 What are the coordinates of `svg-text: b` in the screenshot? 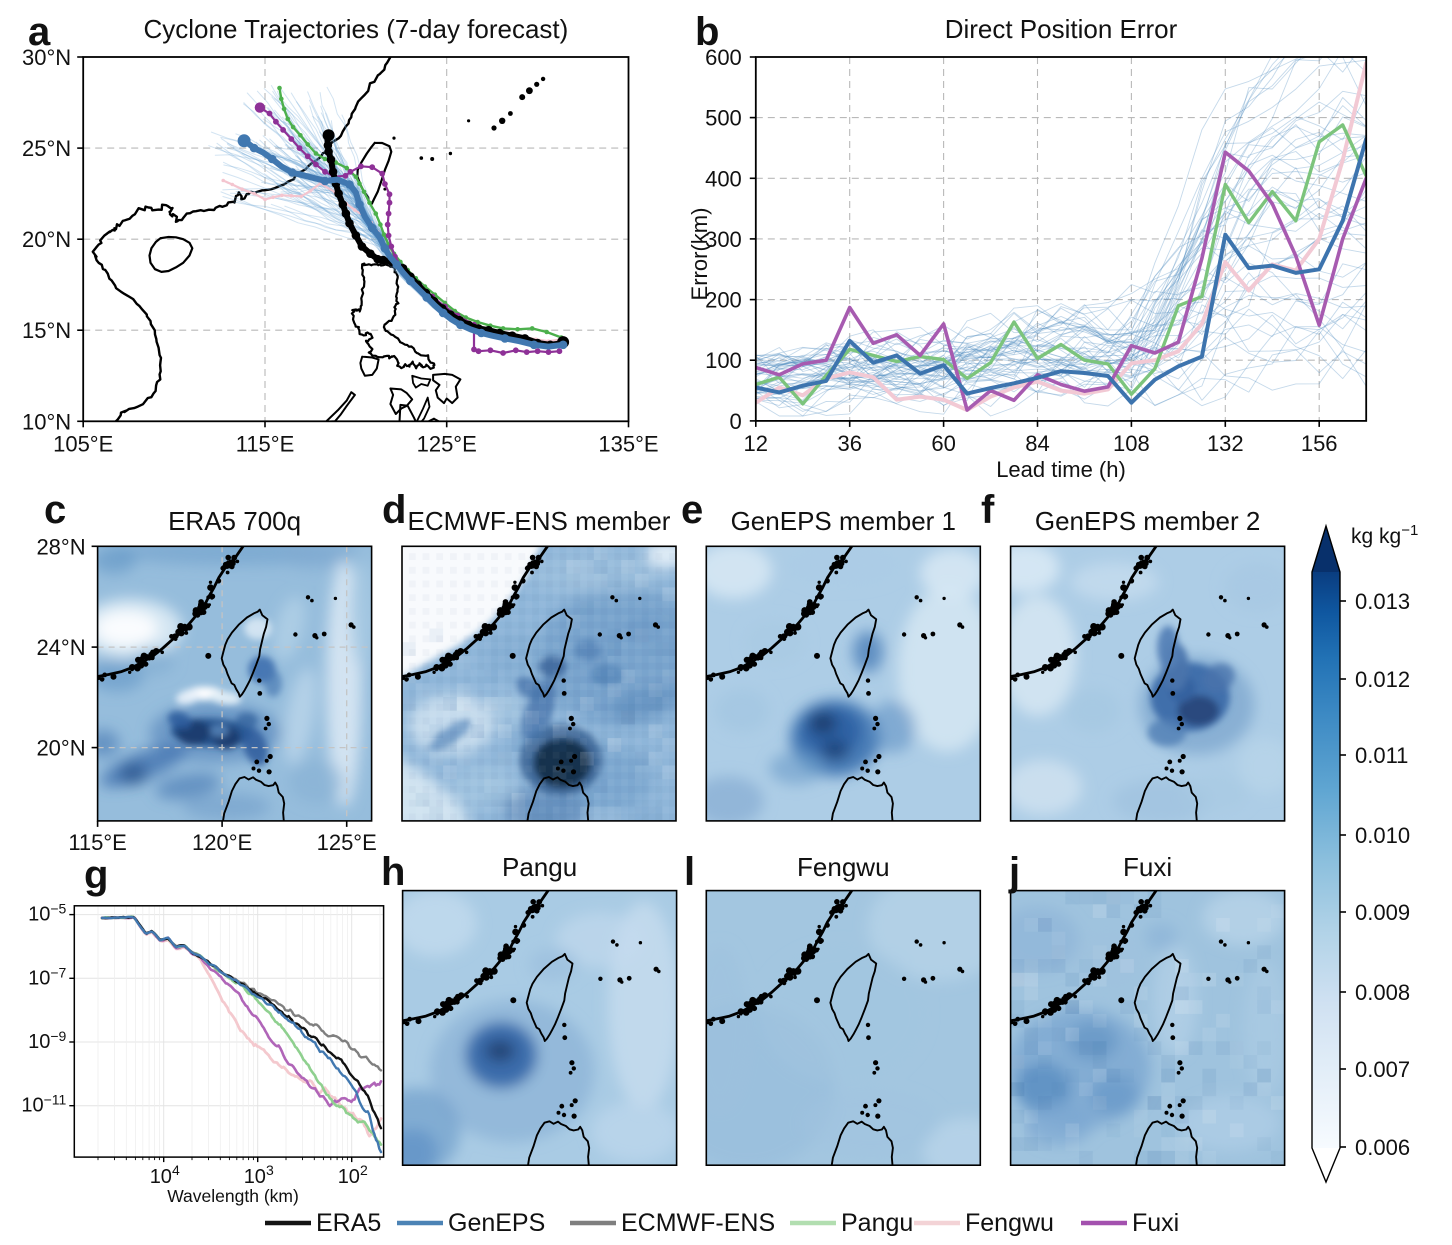 It's located at (707, 32).